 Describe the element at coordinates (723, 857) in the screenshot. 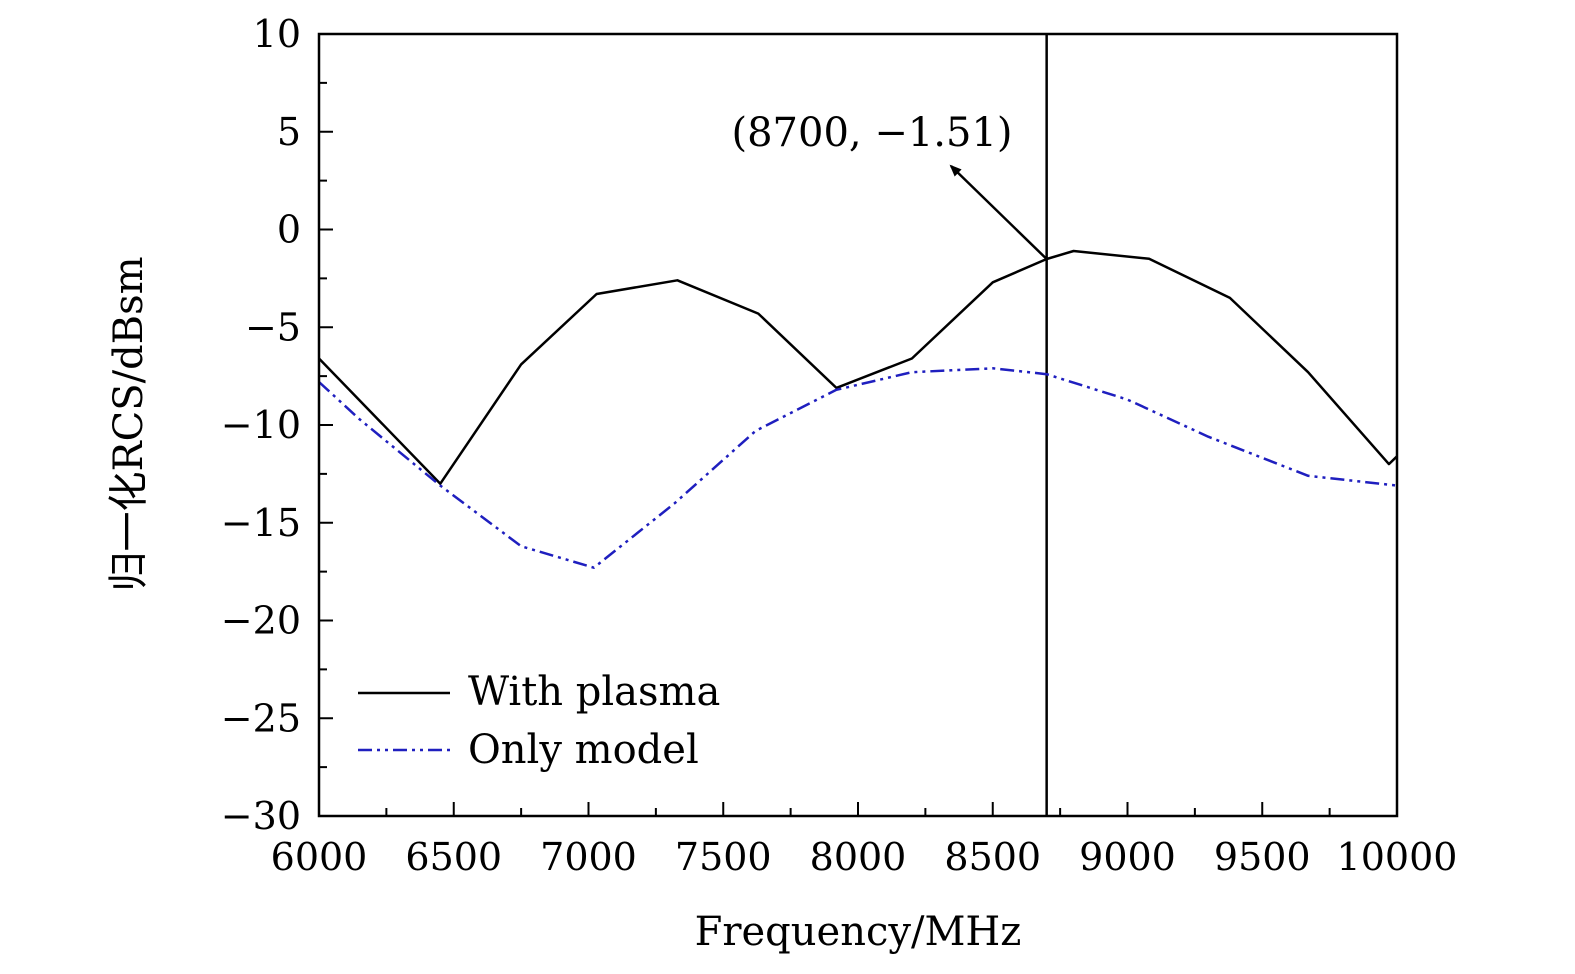

I see `x-tick-label: 7500` at that location.